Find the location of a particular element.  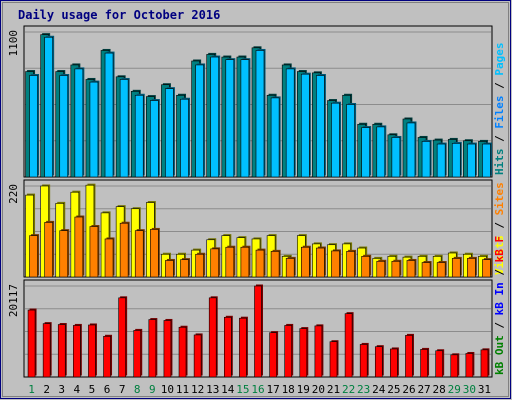

x-tick-label: 10 is located at coordinates (167, 389).